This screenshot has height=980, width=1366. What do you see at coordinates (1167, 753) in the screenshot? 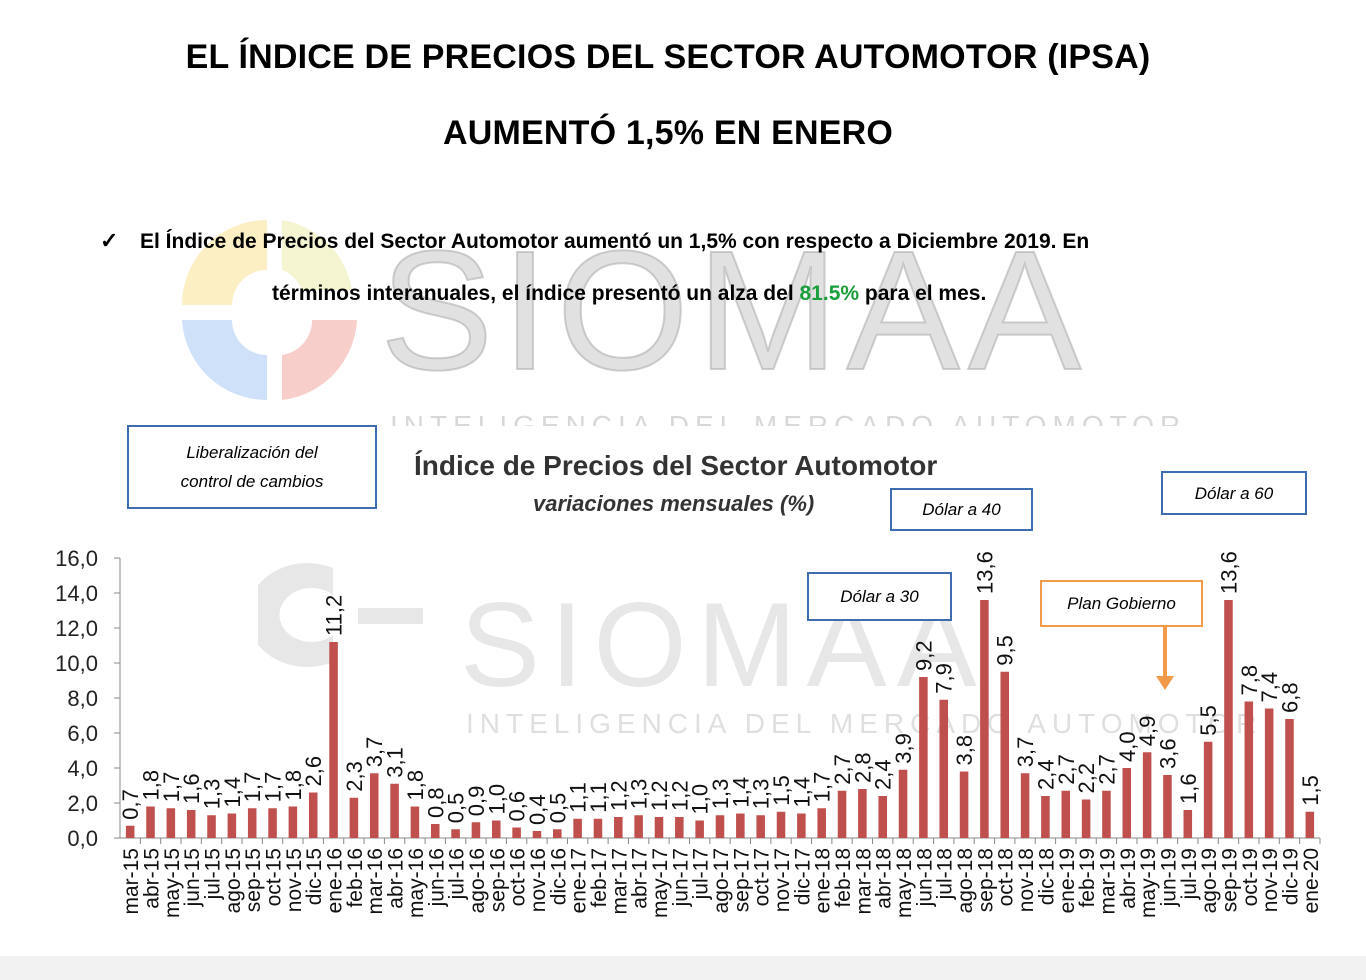
I see `data-label: 3,6` at bounding box center [1167, 753].